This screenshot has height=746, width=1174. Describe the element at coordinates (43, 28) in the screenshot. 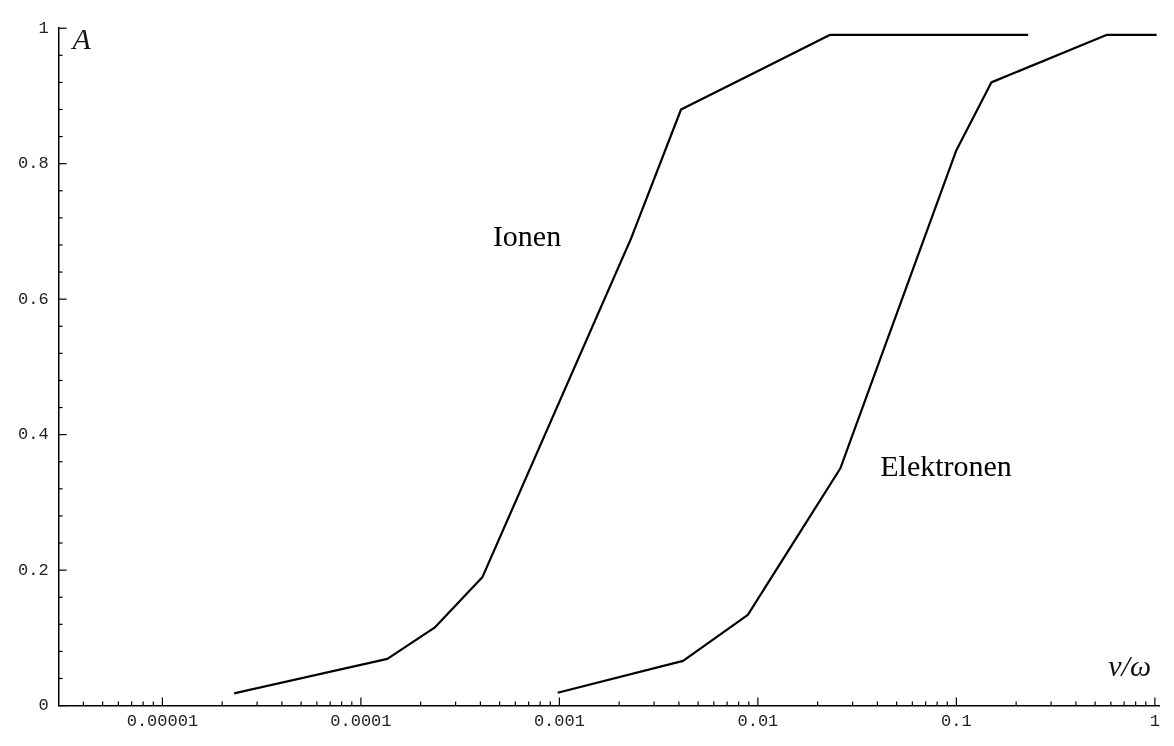

I see `y-tick-label: 1` at that location.